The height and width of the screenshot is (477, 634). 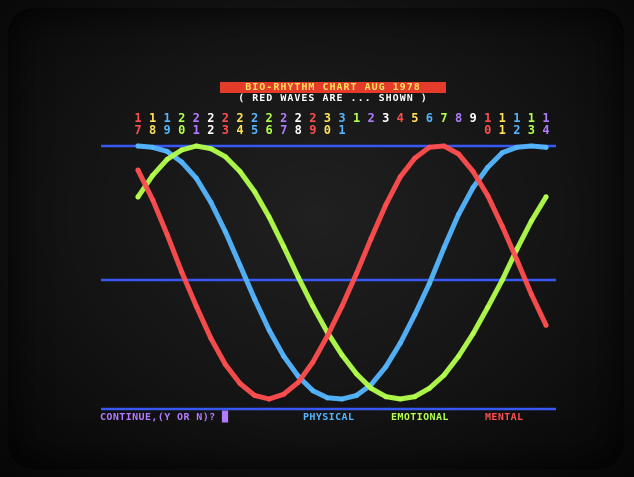 I want to click on continue-prompt-text: CONTINUE,(Y OR N)?, so click(x=161, y=417).